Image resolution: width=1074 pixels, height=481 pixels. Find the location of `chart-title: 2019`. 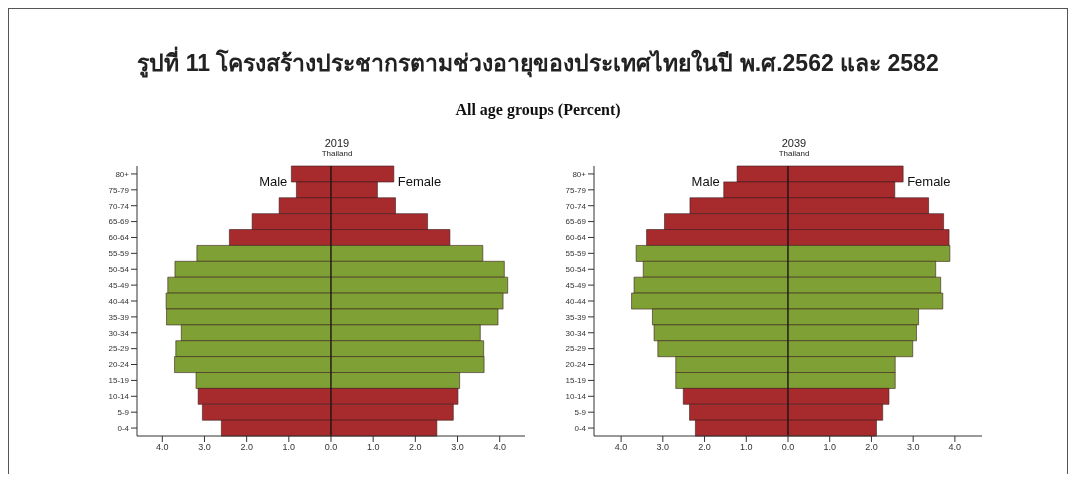

chart-title: 2019 is located at coordinates (337, 143).